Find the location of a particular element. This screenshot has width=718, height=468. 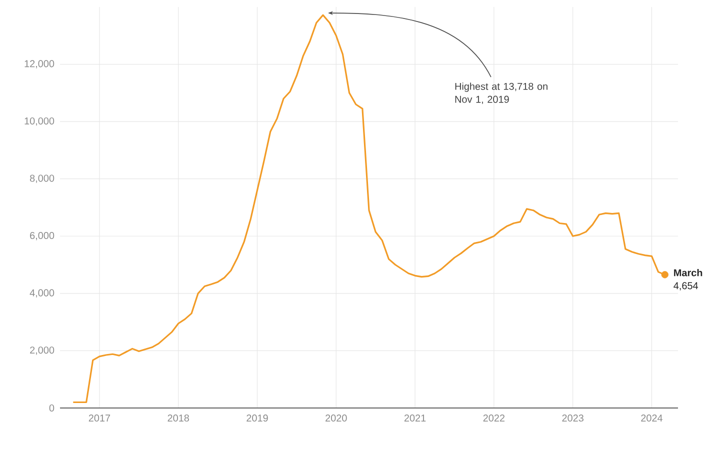

x-tick-label: 2023 is located at coordinates (573, 418).